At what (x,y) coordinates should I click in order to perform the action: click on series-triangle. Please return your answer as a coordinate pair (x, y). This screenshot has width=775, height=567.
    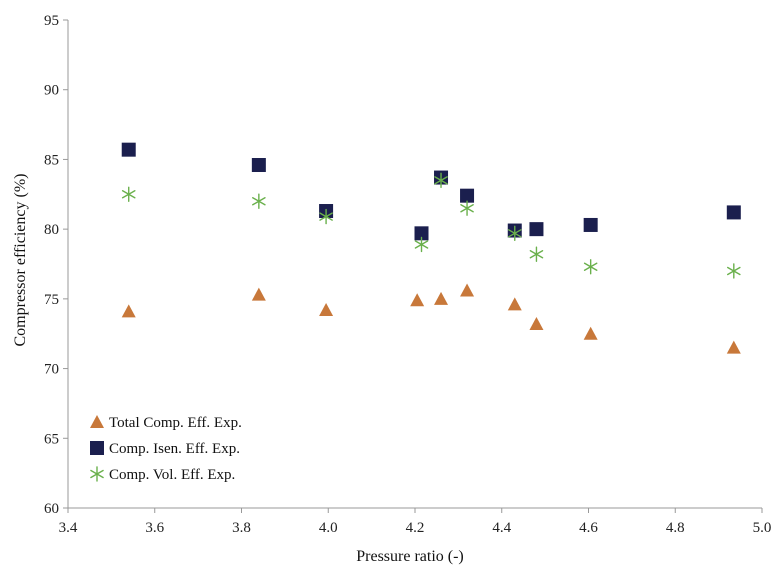
    Looking at the image, I should click on (431, 318).